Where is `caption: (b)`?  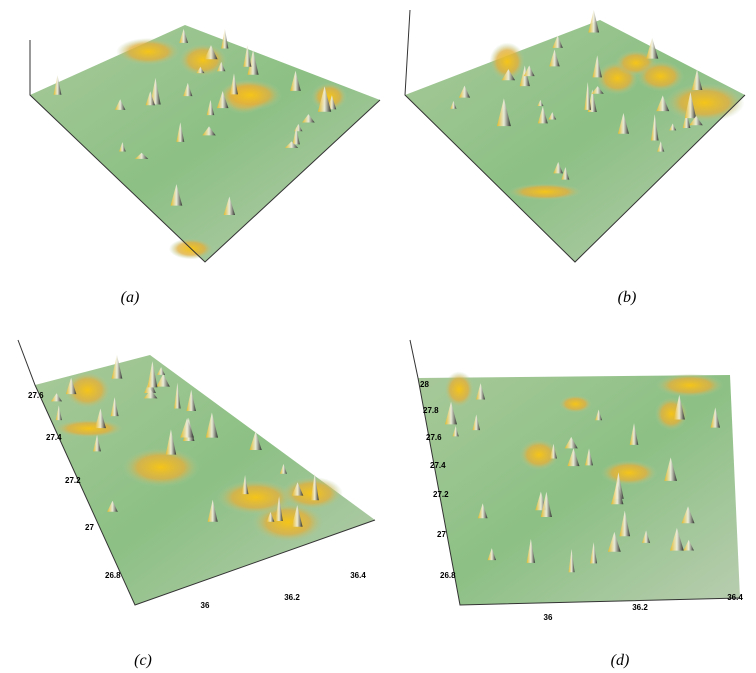
caption: (b) is located at coordinates (627, 297).